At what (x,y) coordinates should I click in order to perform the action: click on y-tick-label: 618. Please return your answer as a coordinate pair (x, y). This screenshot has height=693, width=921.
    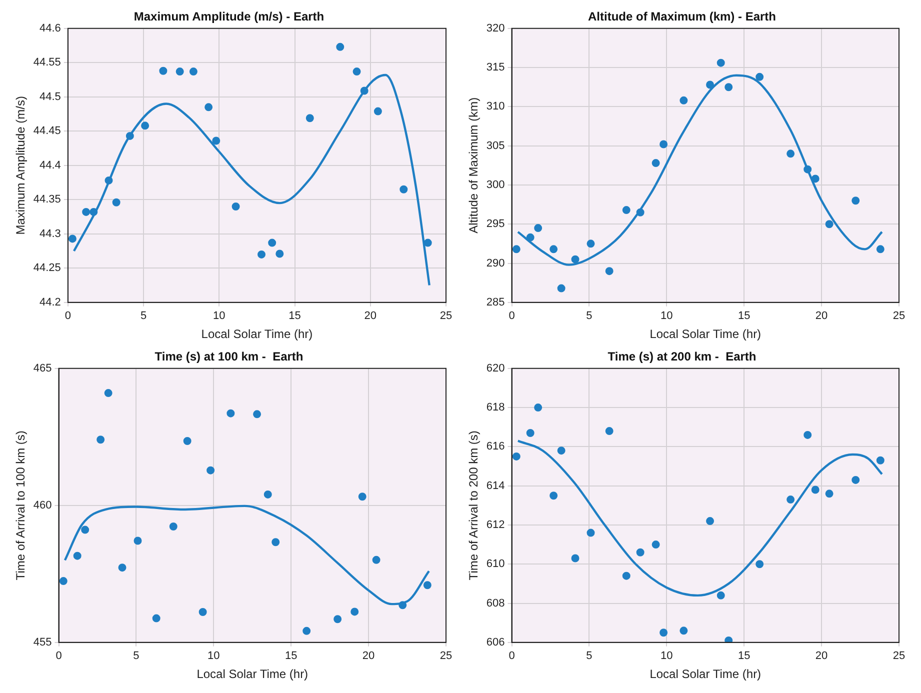
    Looking at the image, I should click on (495, 408).